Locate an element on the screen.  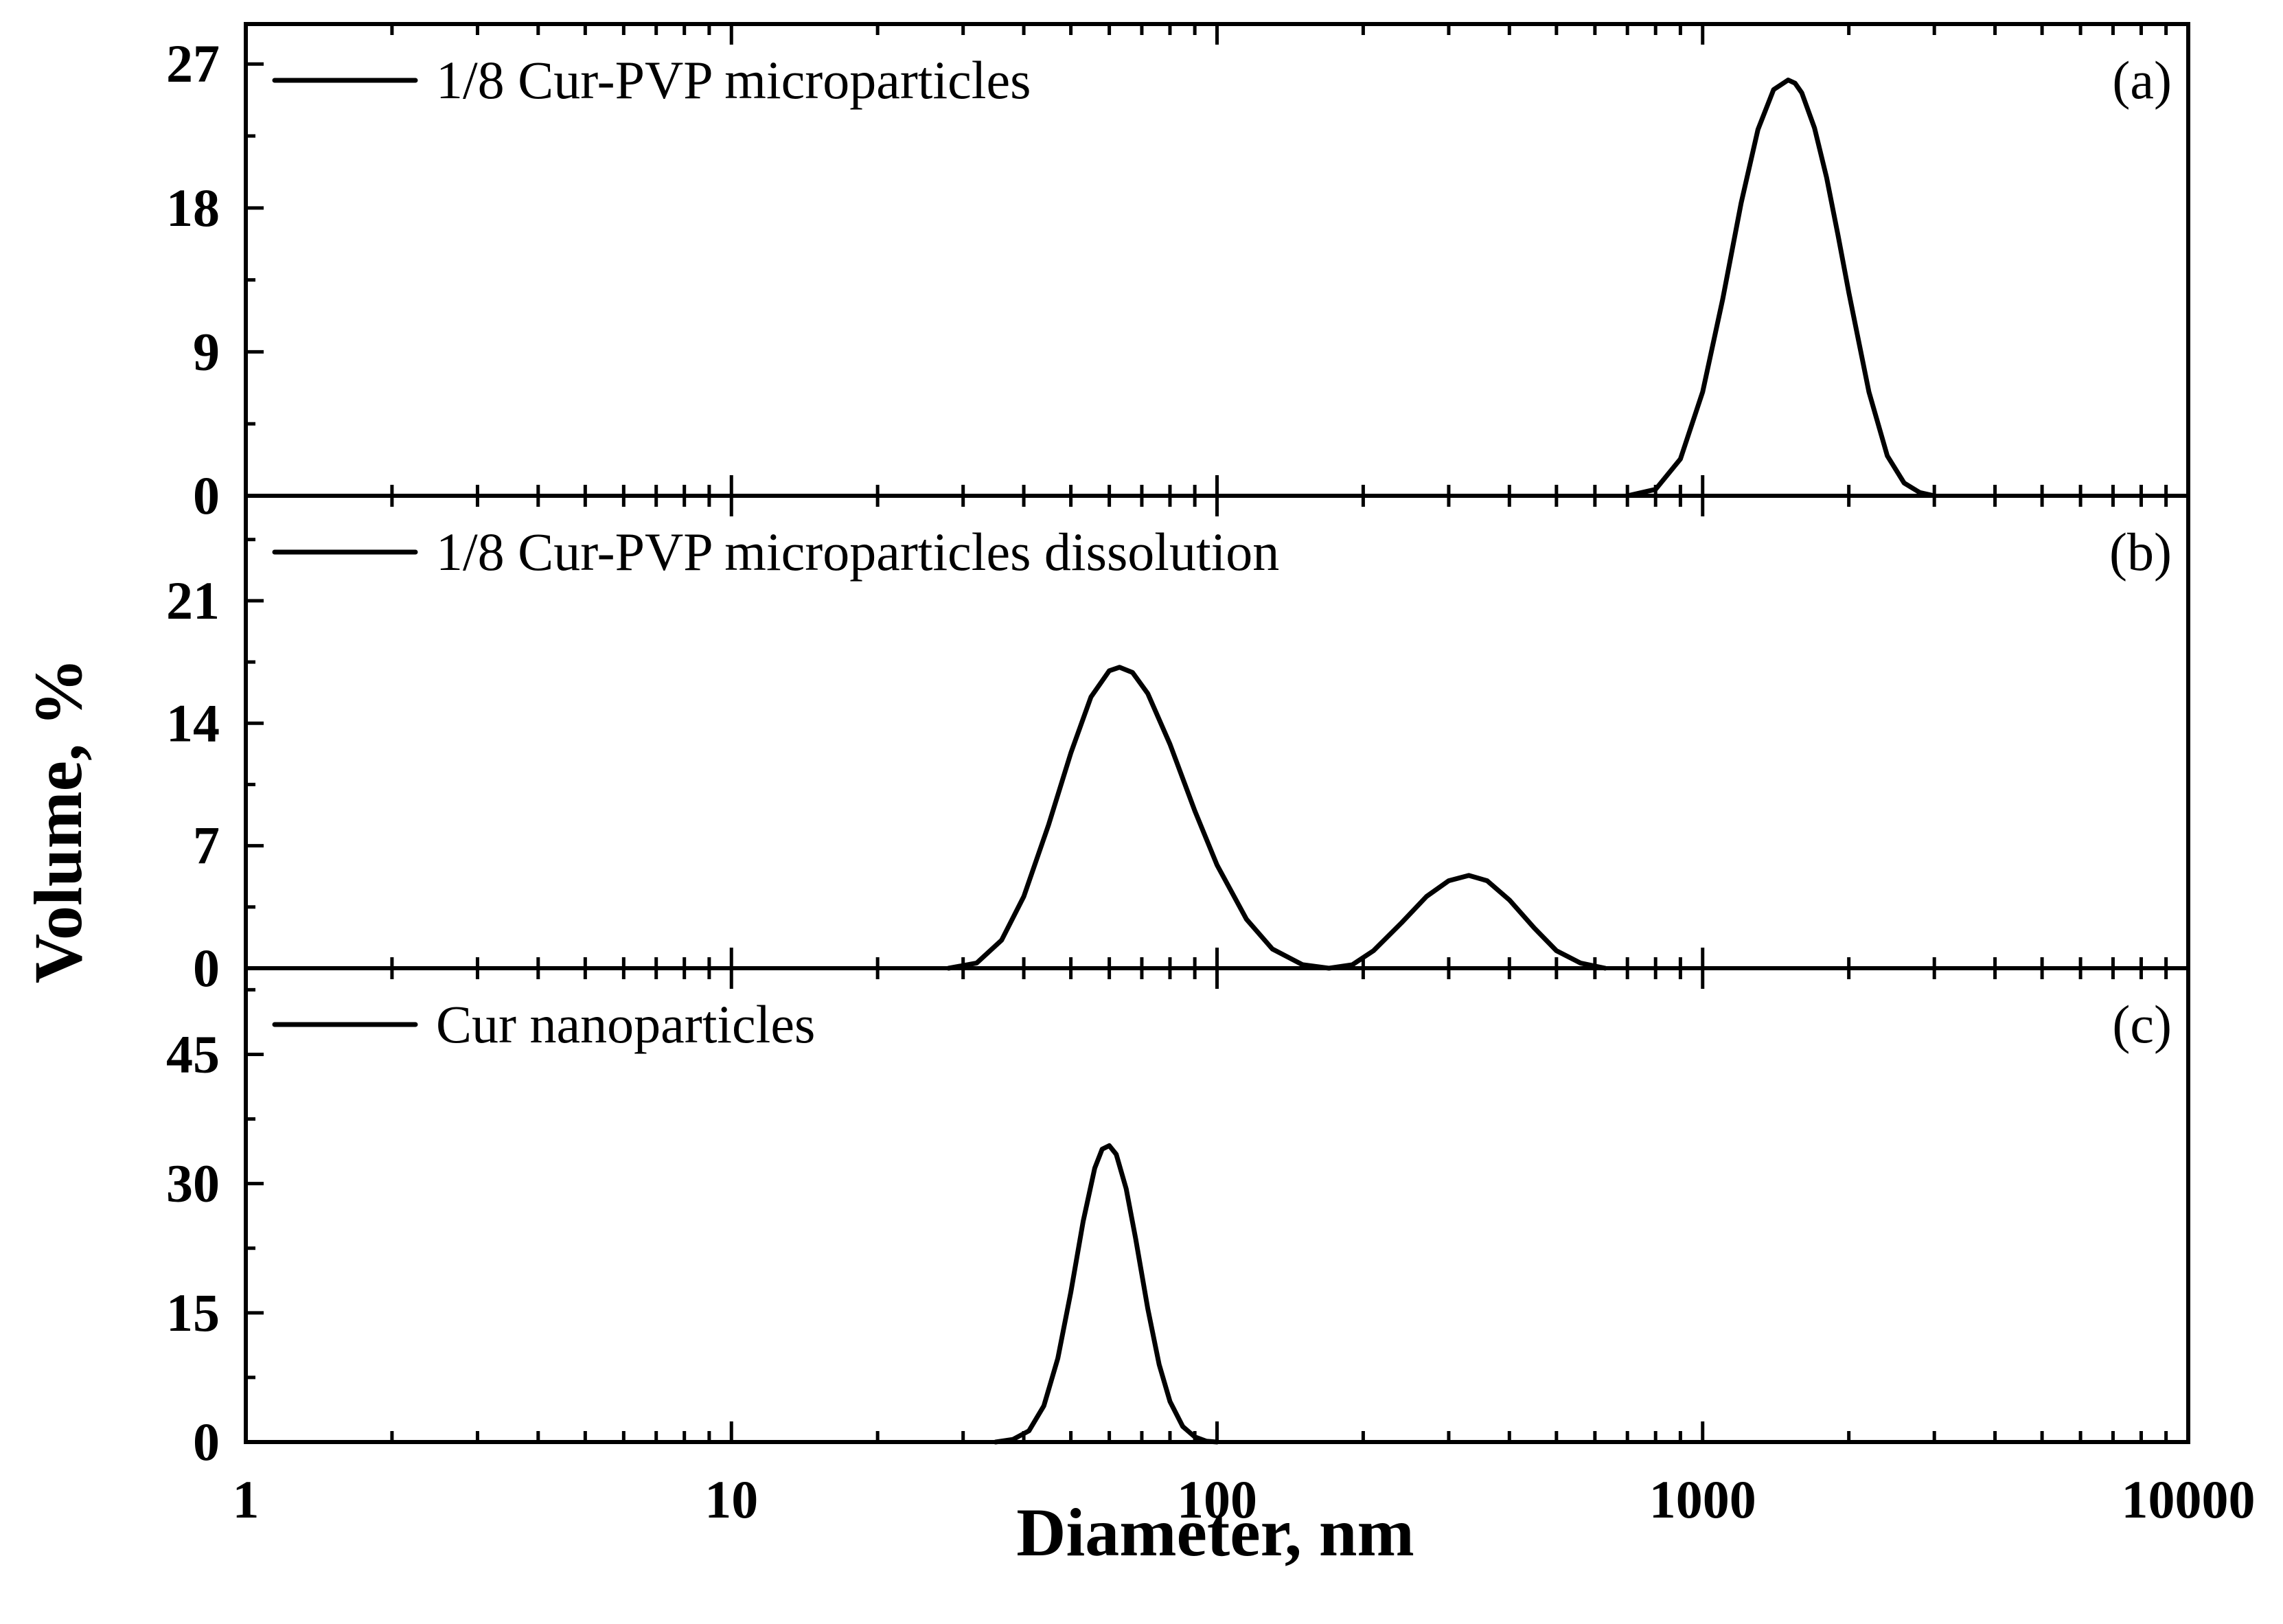
y-tick-label: 30 is located at coordinates (193, 1183).